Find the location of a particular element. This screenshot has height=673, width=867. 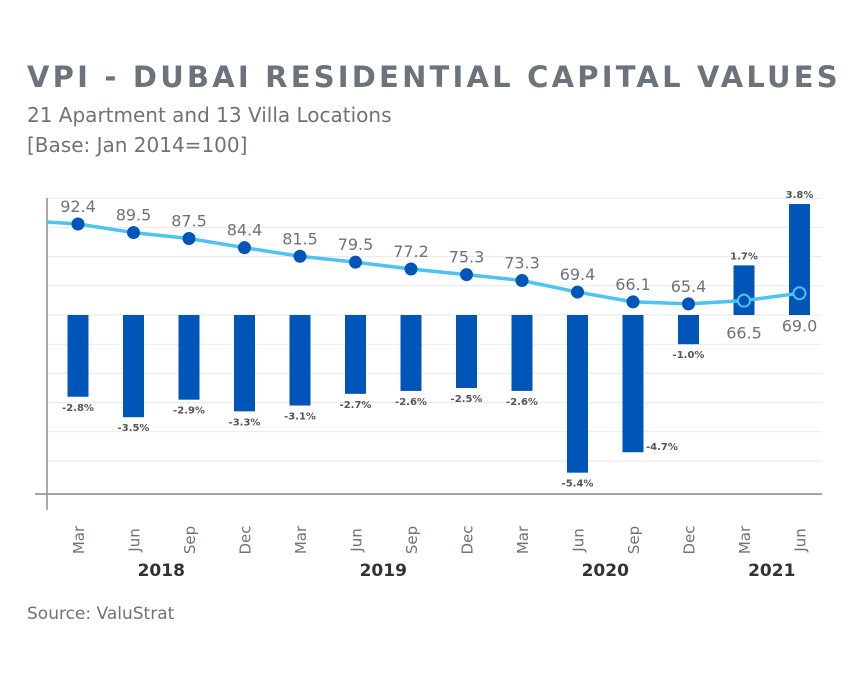

bar-data-label: 1.7% is located at coordinates (744, 256).